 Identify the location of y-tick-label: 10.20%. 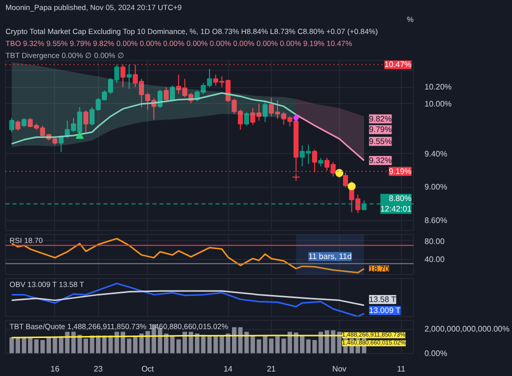
(438, 87).